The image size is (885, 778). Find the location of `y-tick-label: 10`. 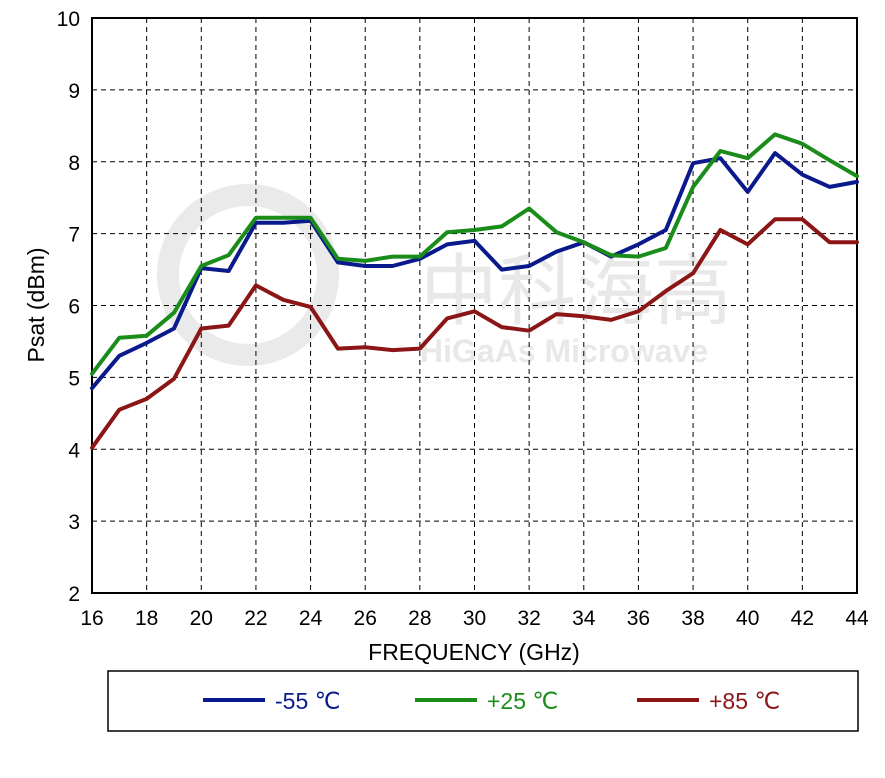

y-tick-label: 10 is located at coordinates (68, 19).